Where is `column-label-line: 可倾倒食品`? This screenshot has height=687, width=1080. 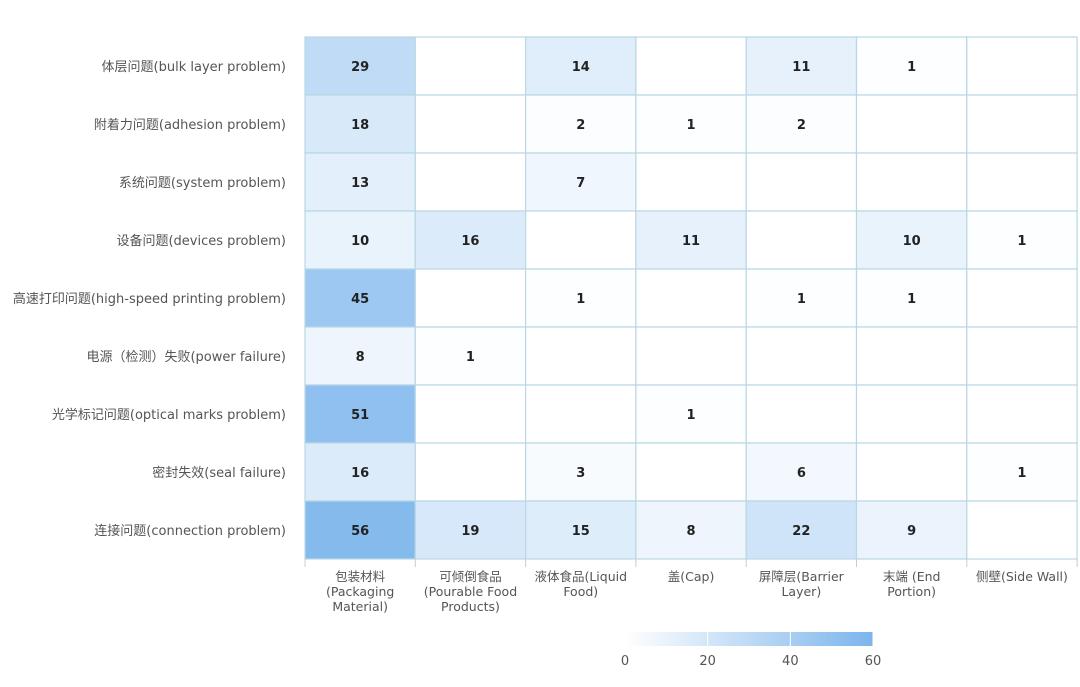
column-label-line: 可倾倒食品 is located at coordinates (470, 576).